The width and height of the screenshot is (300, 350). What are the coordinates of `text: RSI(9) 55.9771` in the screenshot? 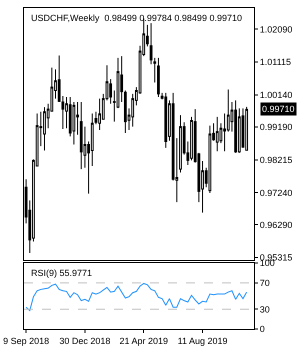 It's located at (61, 273).